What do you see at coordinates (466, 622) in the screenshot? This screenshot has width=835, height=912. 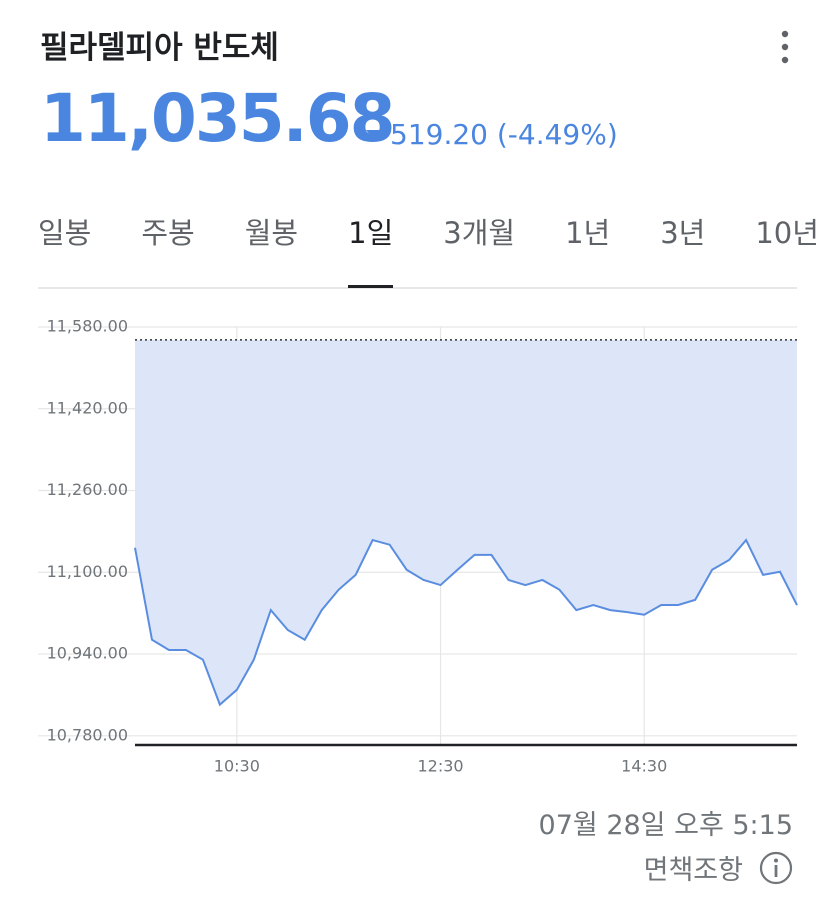 I see `price-line` at bounding box center [466, 622].